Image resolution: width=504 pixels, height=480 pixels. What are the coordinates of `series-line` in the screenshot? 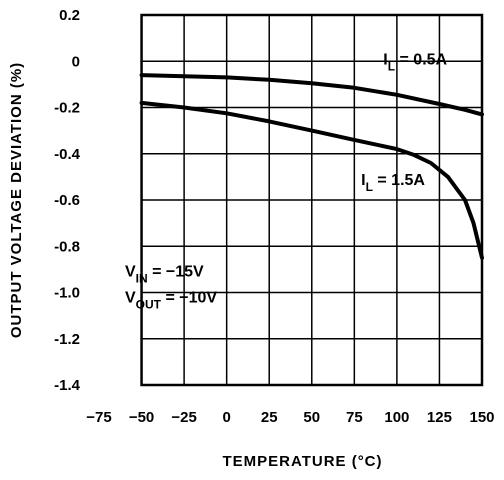 It's located at (311, 95).